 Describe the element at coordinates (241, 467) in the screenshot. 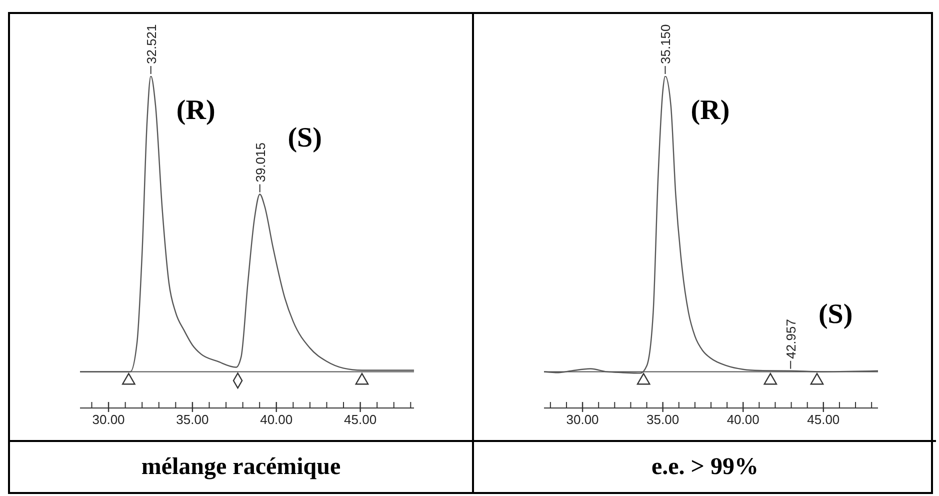

I see `text: mélange racémique` at that location.